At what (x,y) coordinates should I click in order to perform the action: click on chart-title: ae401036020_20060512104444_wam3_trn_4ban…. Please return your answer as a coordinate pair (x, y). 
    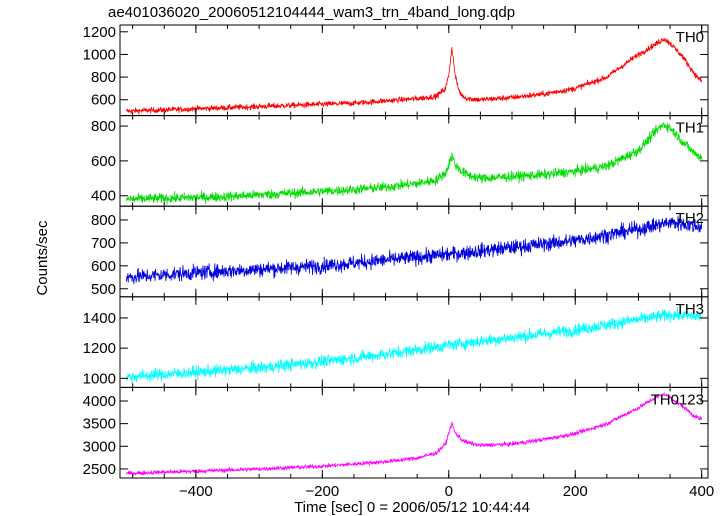
    Looking at the image, I should click on (311, 12).